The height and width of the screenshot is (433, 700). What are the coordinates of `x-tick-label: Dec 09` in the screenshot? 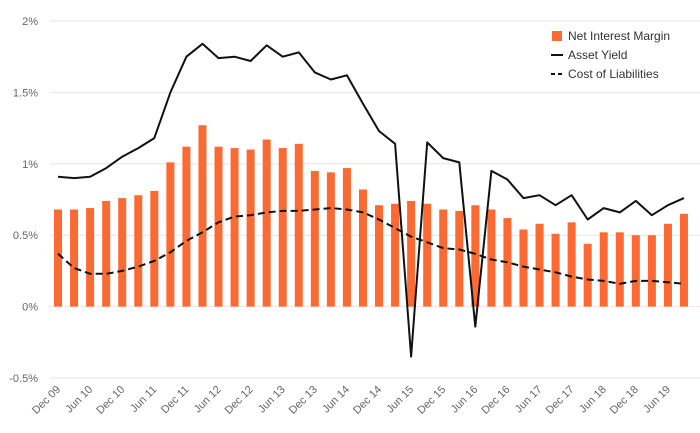 It's located at (46, 400).